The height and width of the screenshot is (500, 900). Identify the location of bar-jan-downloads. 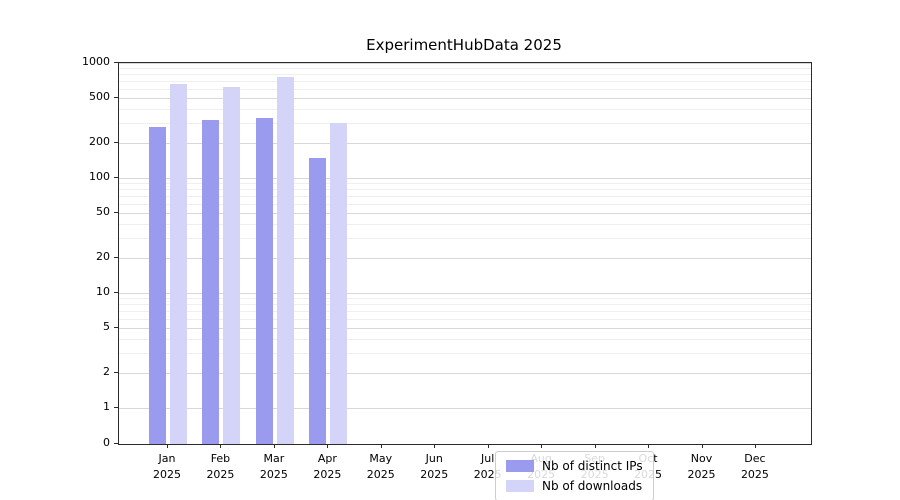
(178, 263).